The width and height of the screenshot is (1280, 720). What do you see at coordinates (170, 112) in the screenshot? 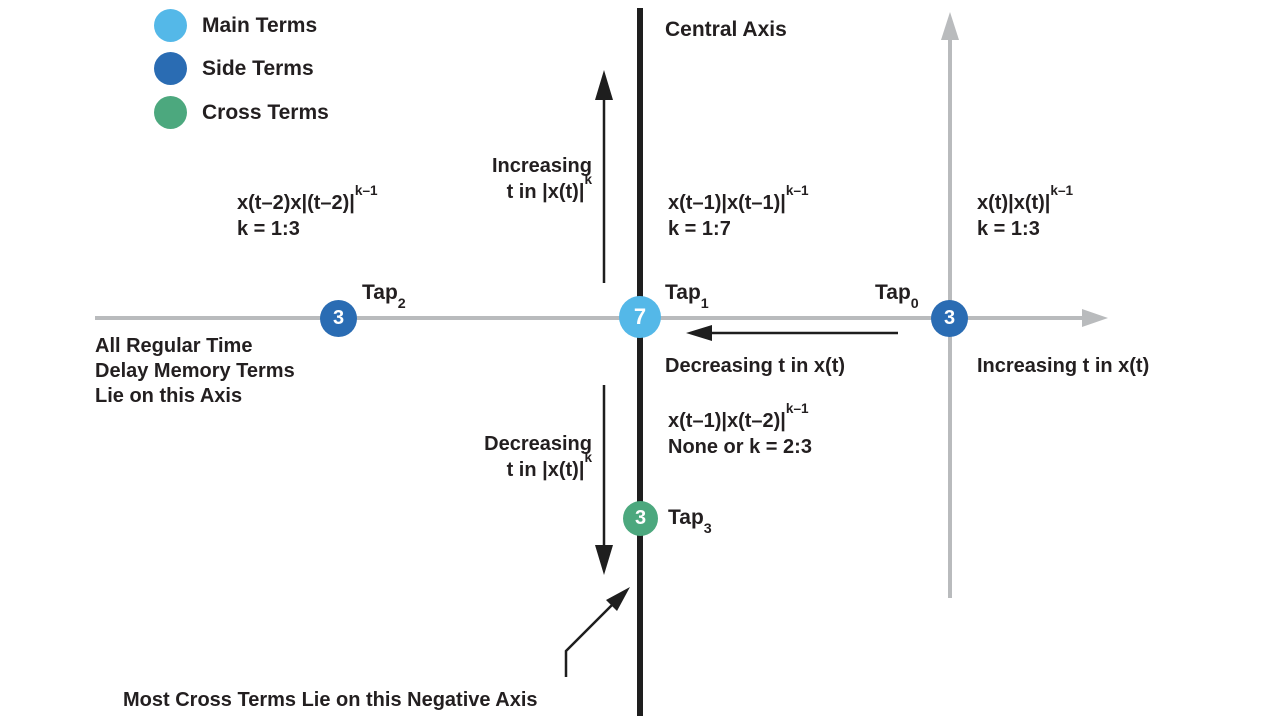
I see `cross-terms-dot-icon` at bounding box center [170, 112].